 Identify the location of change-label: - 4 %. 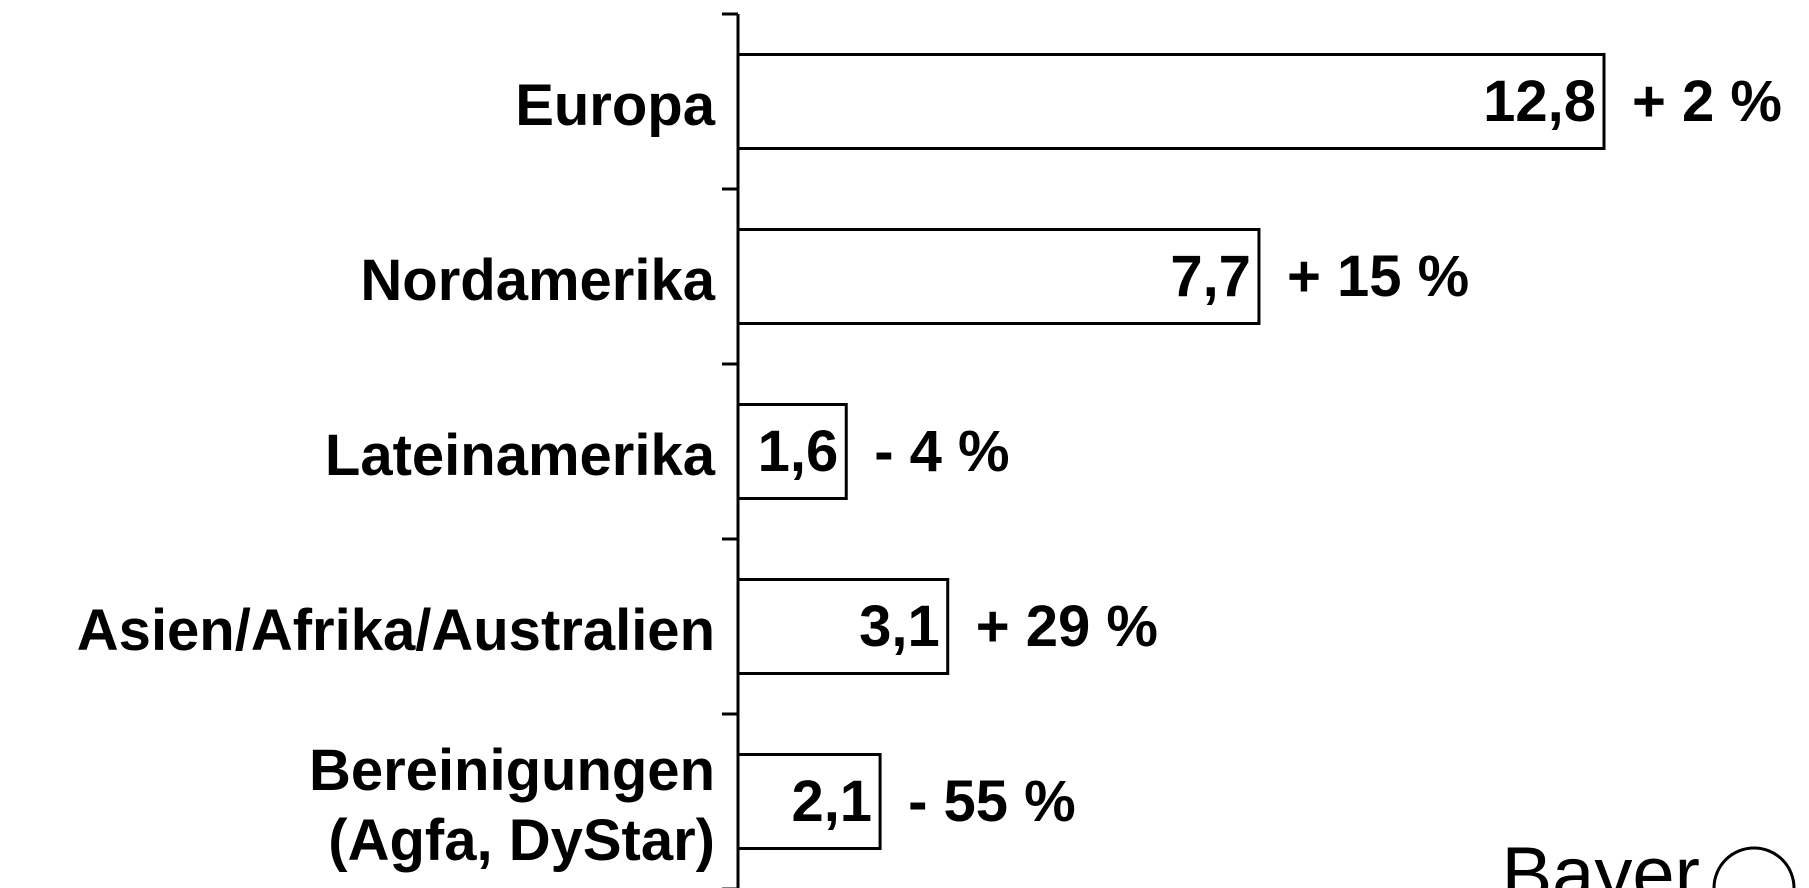
(941, 451).